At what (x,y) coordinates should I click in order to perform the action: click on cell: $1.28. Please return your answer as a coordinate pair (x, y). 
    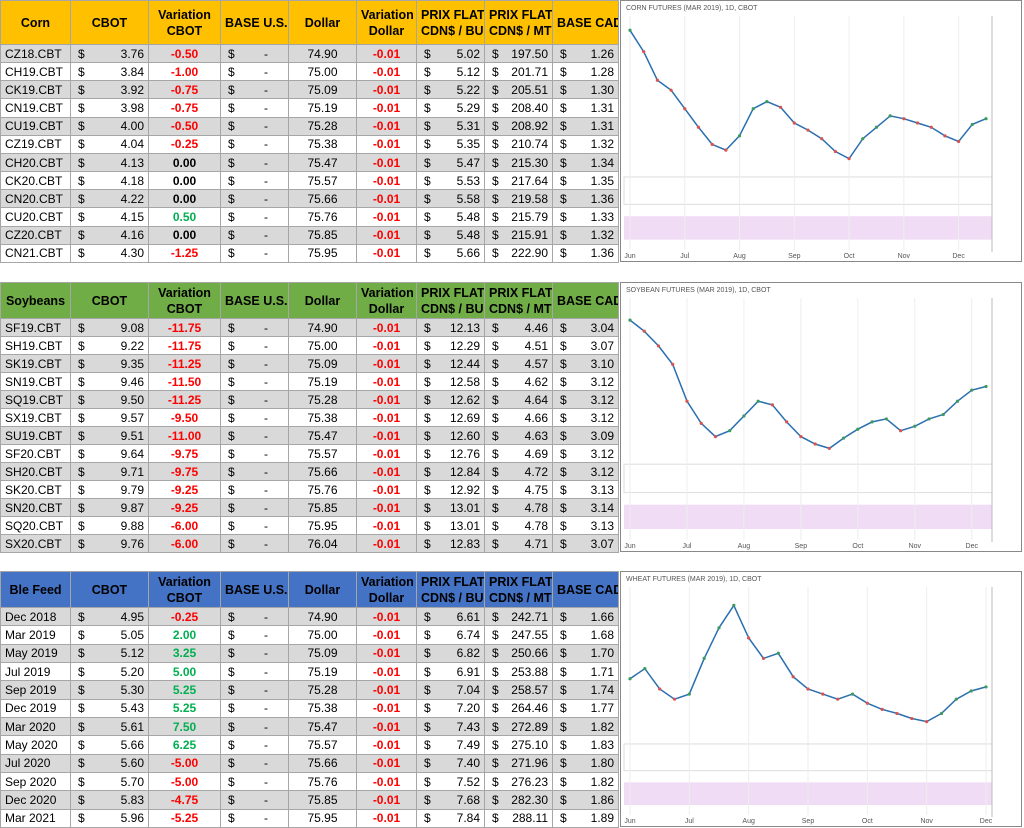
    Looking at the image, I should click on (585, 72).